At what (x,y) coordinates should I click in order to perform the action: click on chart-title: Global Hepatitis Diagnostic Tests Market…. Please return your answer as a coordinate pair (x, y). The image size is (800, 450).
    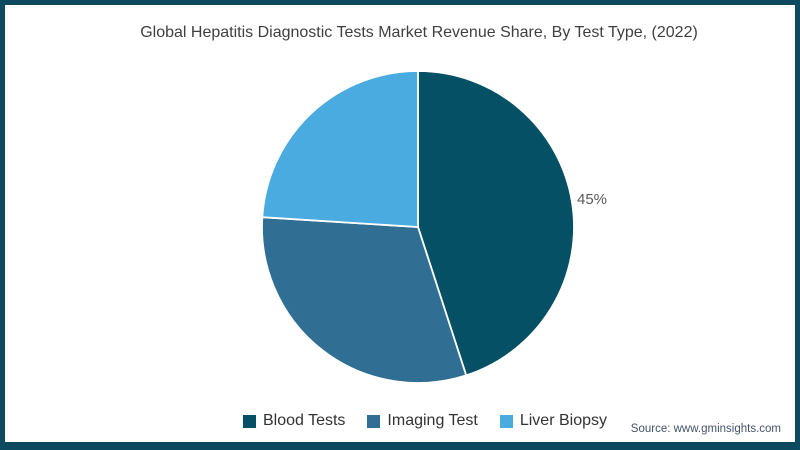
    Looking at the image, I should click on (419, 32).